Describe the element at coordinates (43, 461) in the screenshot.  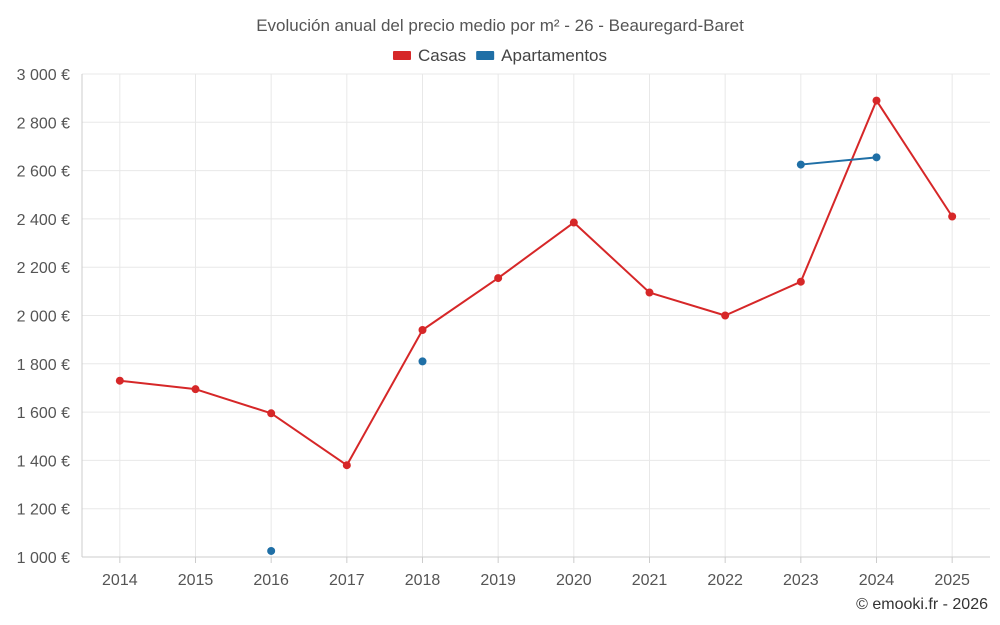
I see `y-tick-label: 1 400 €` at that location.